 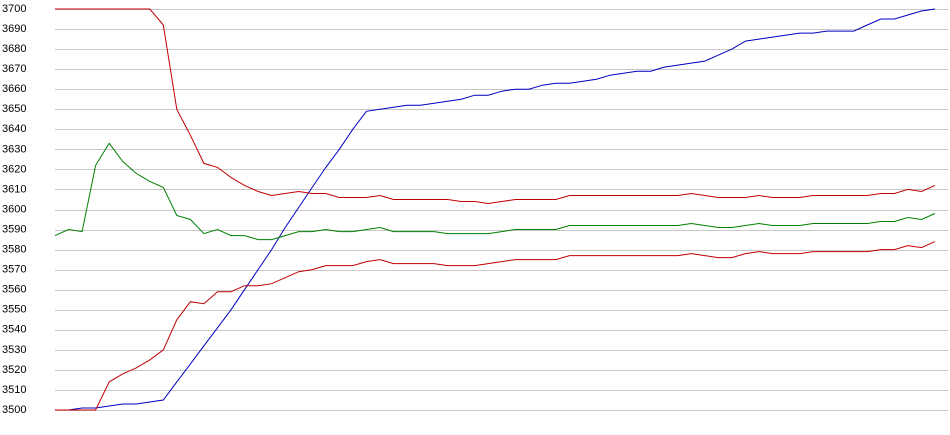 What do you see at coordinates (14, 49) in the screenshot?
I see `y-tick-label: 3680` at bounding box center [14, 49].